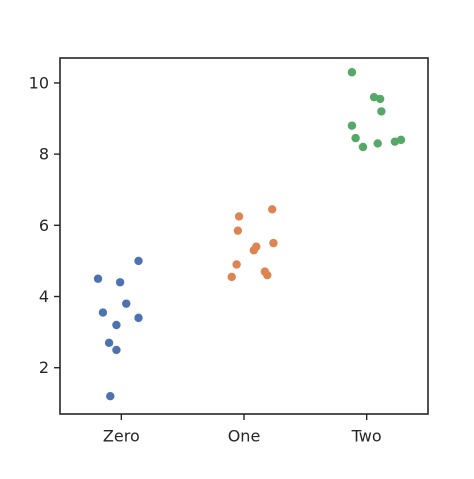 Image resolution: width=474 pixels, height=479 pixels. What do you see at coordinates (244, 436) in the screenshot?
I see `x-tick-label: One` at bounding box center [244, 436].